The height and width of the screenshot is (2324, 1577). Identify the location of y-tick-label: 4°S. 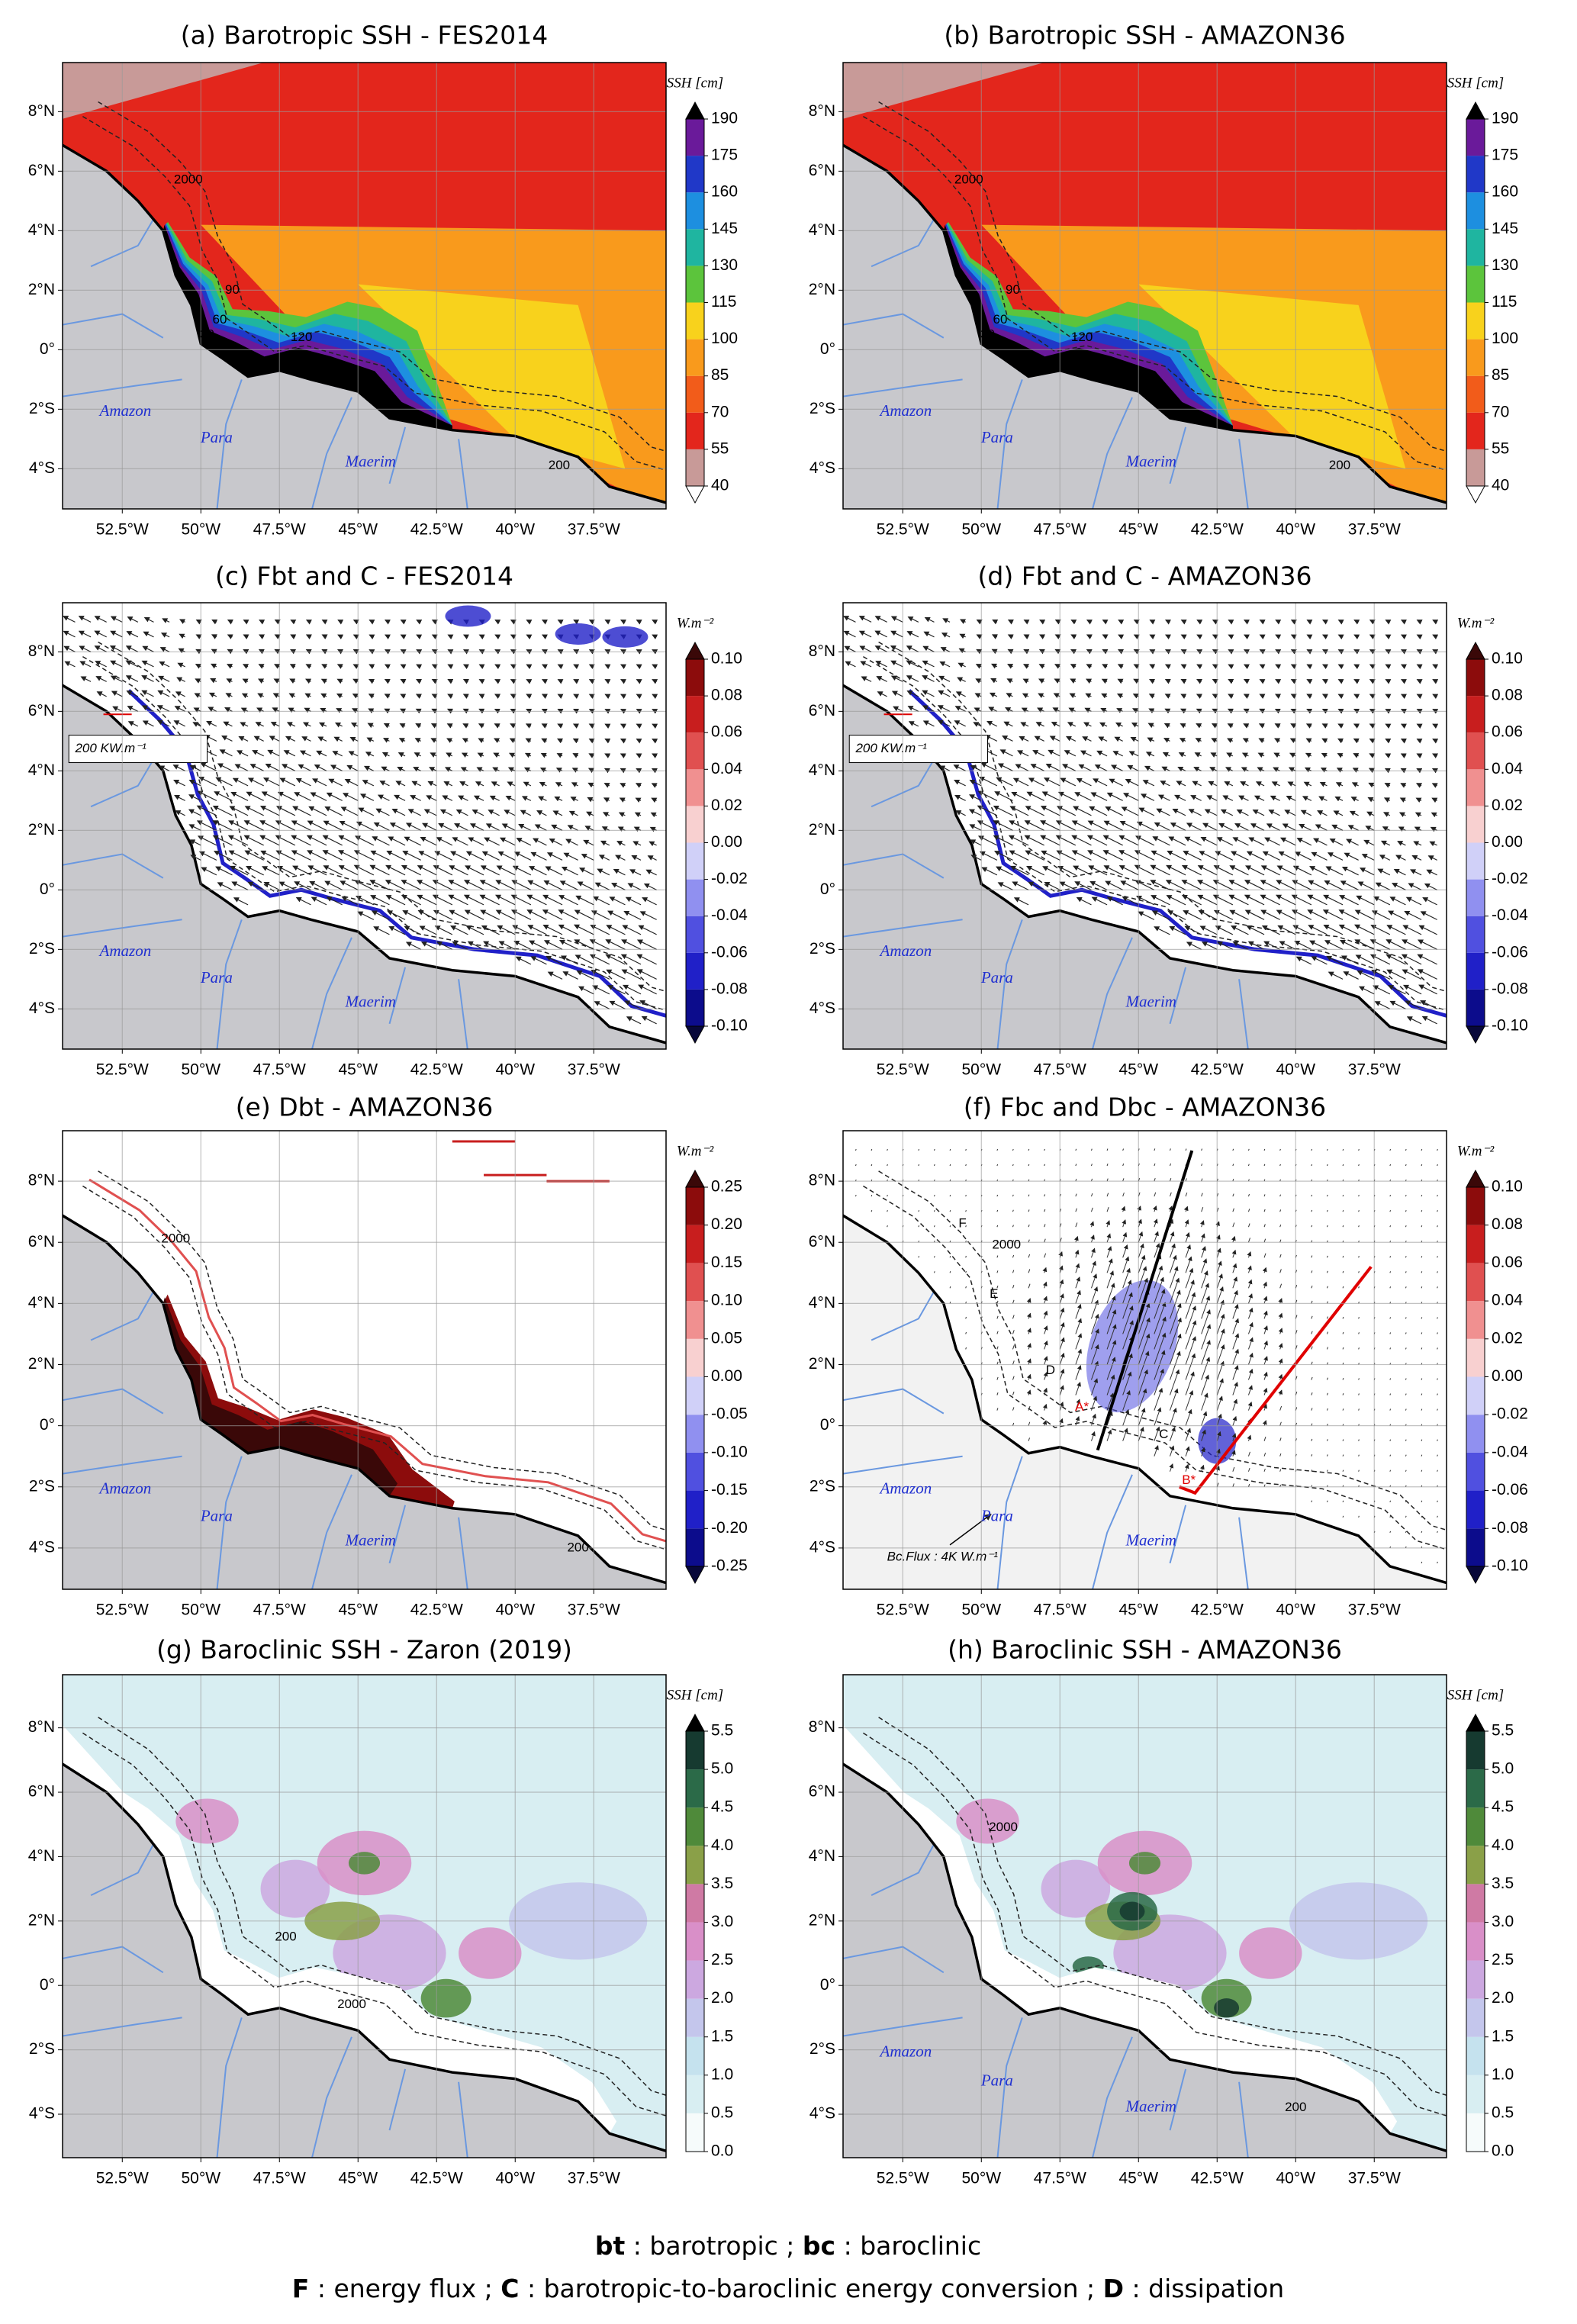
(822, 468).